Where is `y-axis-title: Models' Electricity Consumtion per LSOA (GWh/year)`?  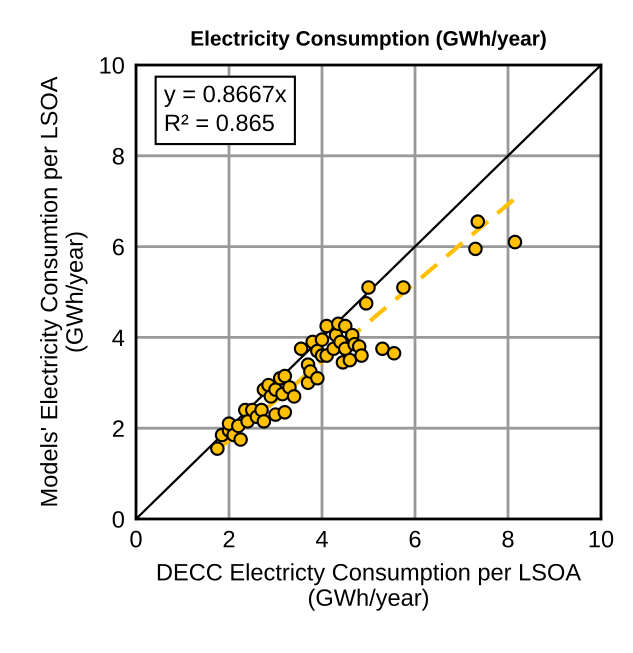 y-axis-title: Models' Electricity Consumtion per LSOA (GWh/year) is located at coordinates (64, 291).